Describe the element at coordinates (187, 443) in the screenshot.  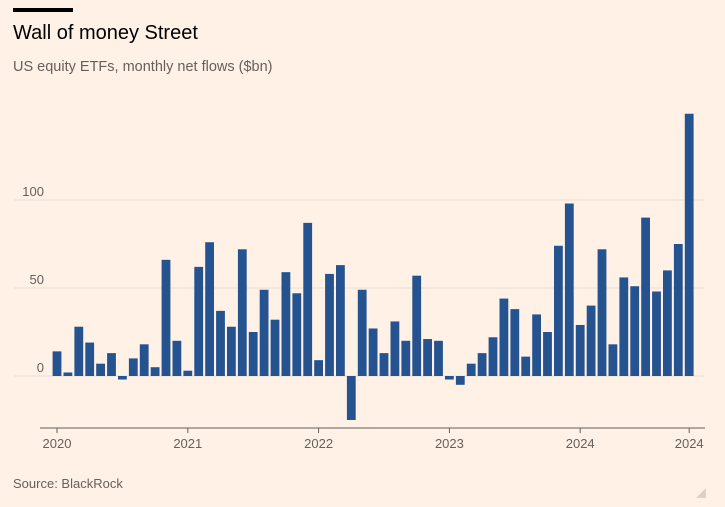
I see `x-tick-label: 2021` at that location.